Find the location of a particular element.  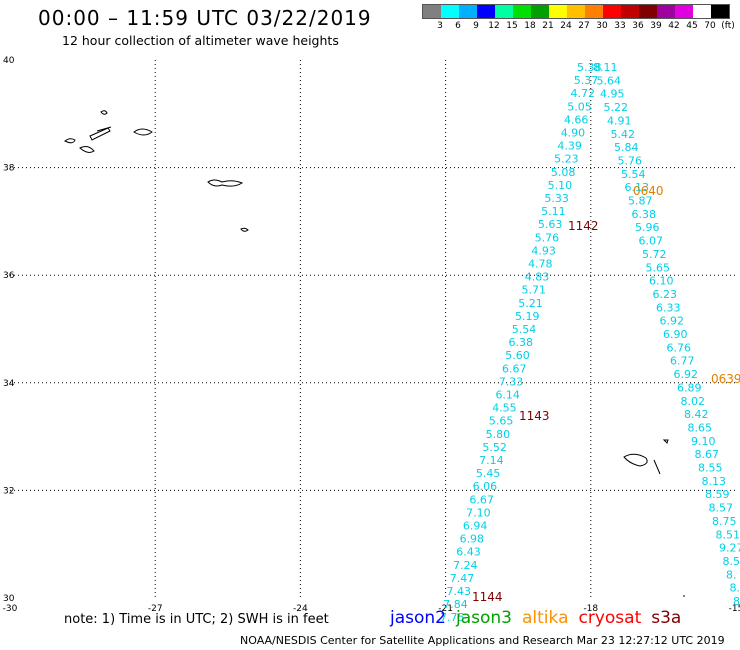

swh-value-pass-0640: 5.64 is located at coordinates (609, 80).